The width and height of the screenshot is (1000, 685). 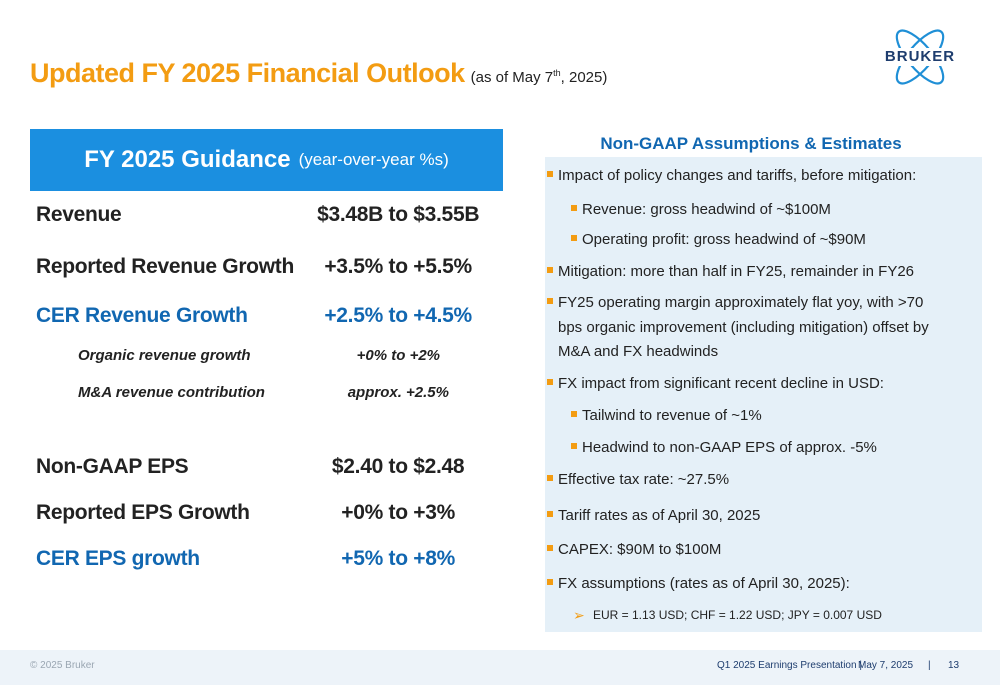 I want to click on row-value: $2.40 to $2.48, so click(x=398, y=466).